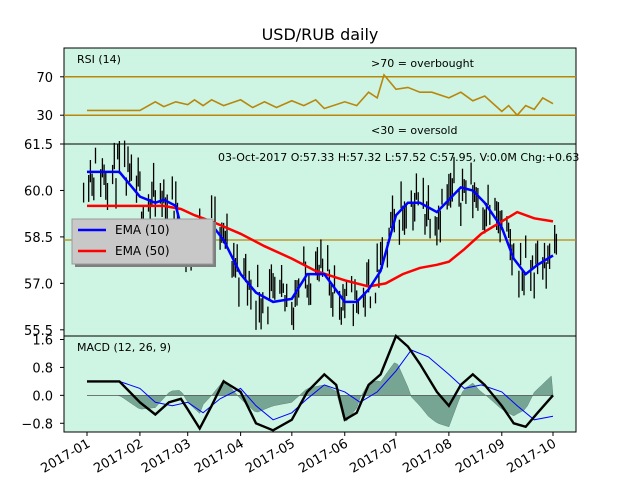  What do you see at coordinates (42, 368) in the screenshot?
I see `macd-ytick-label: 0.8` at bounding box center [42, 368].